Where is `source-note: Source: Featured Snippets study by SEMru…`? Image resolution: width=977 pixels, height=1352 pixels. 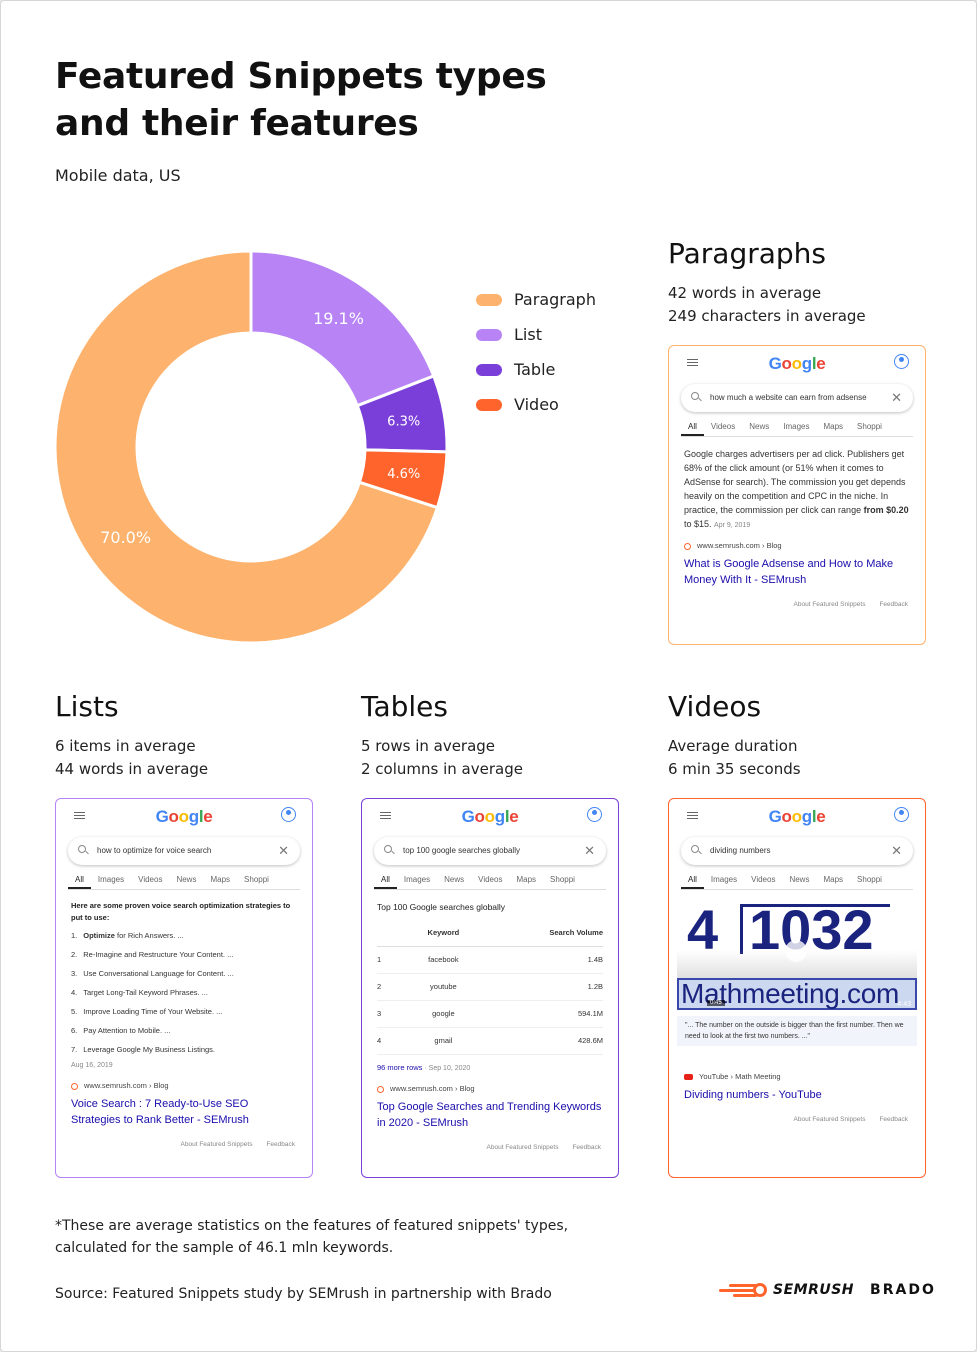 source-note: Source: Featured Snippets study by SEMru… is located at coordinates (303, 1294).